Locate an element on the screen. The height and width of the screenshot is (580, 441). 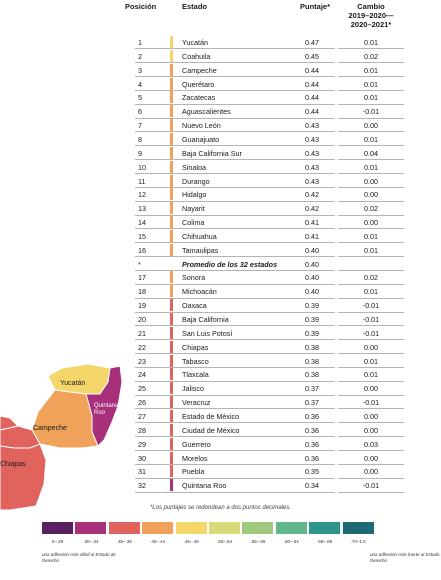
change-cell: 0.02 is located at coordinates (371, 278).